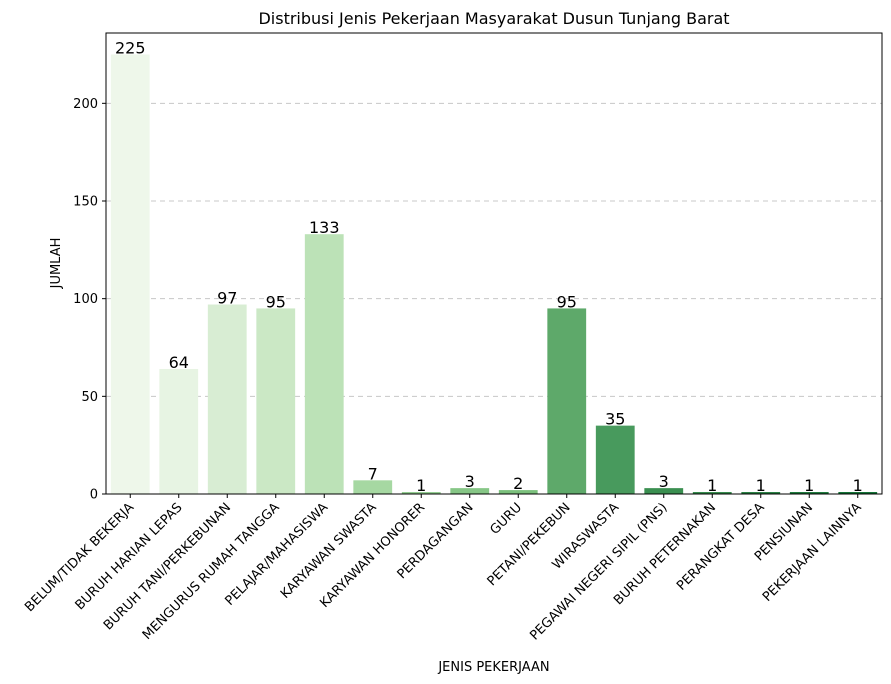 This screenshot has width=891, height=684. Describe the element at coordinates (507, 519) in the screenshot. I see `x-tick-label: GURU` at that location.